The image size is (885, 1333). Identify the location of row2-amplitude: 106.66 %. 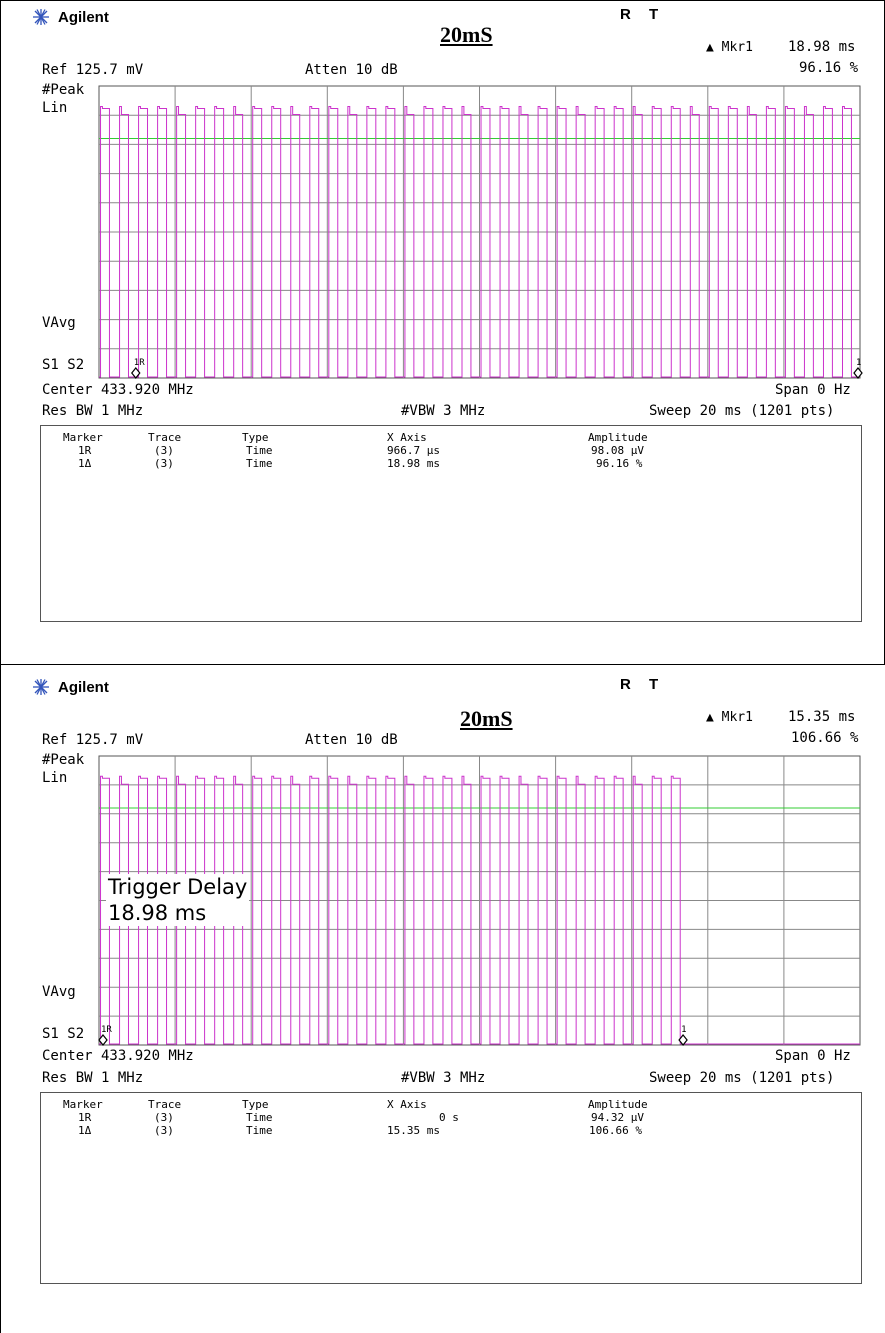
(615, 1130).